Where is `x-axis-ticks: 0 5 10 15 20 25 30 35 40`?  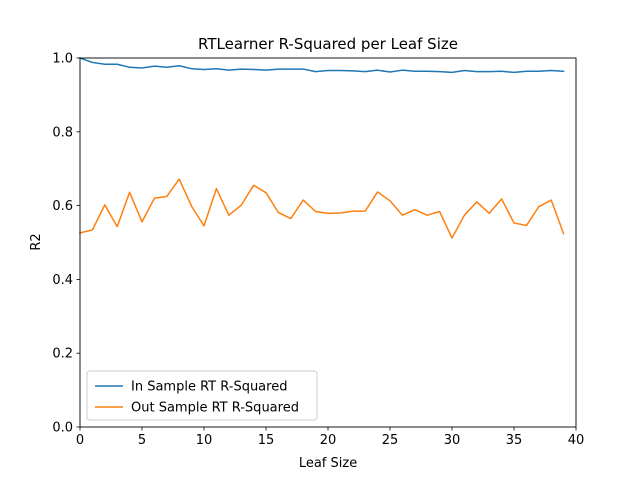 x-axis-ticks: 0 5 10 15 20 25 30 35 40 is located at coordinates (330, 437).